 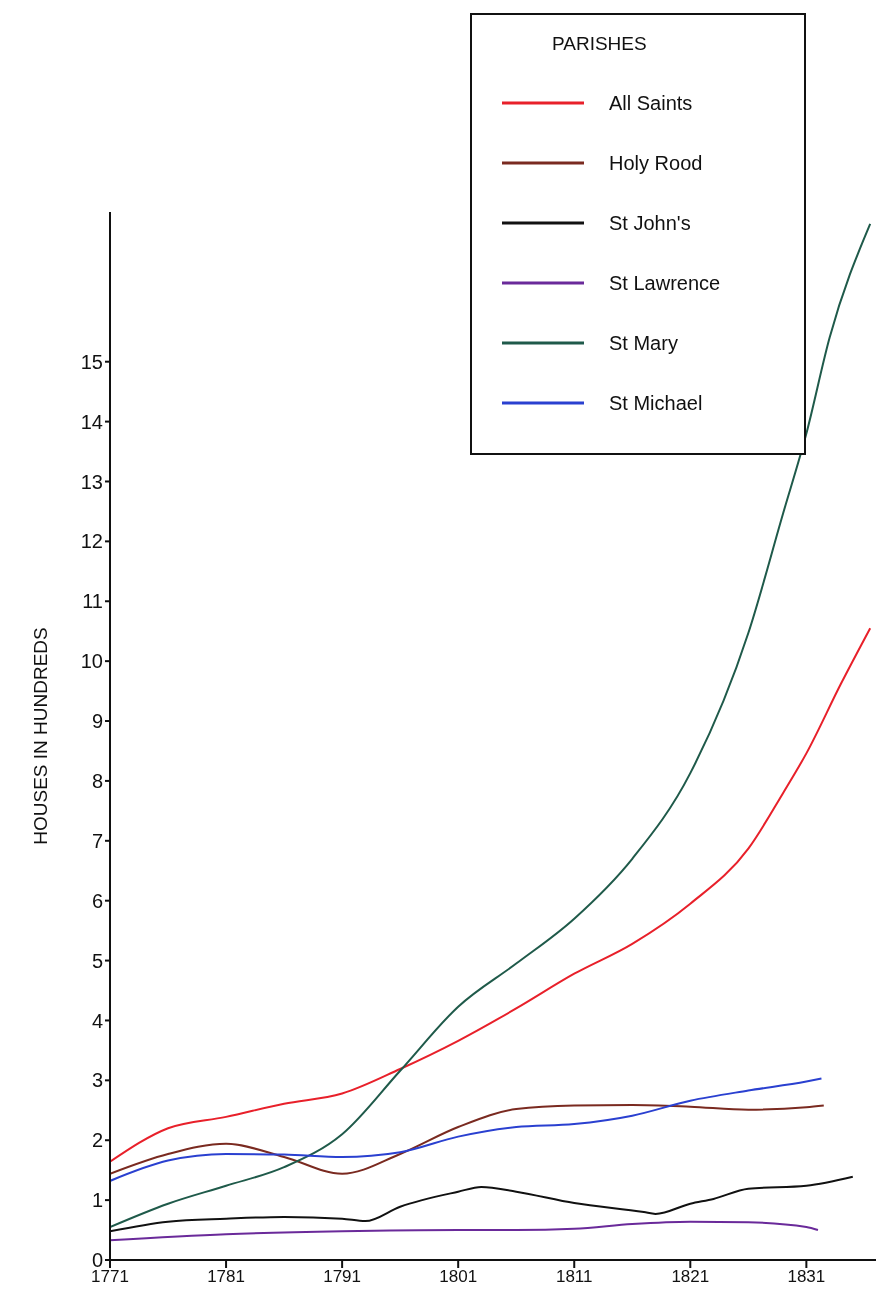 What do you see at coordinates (97, 1020) in the screenshot?
I see `y-tick-label: 4` at bounding box center [97, 1020].